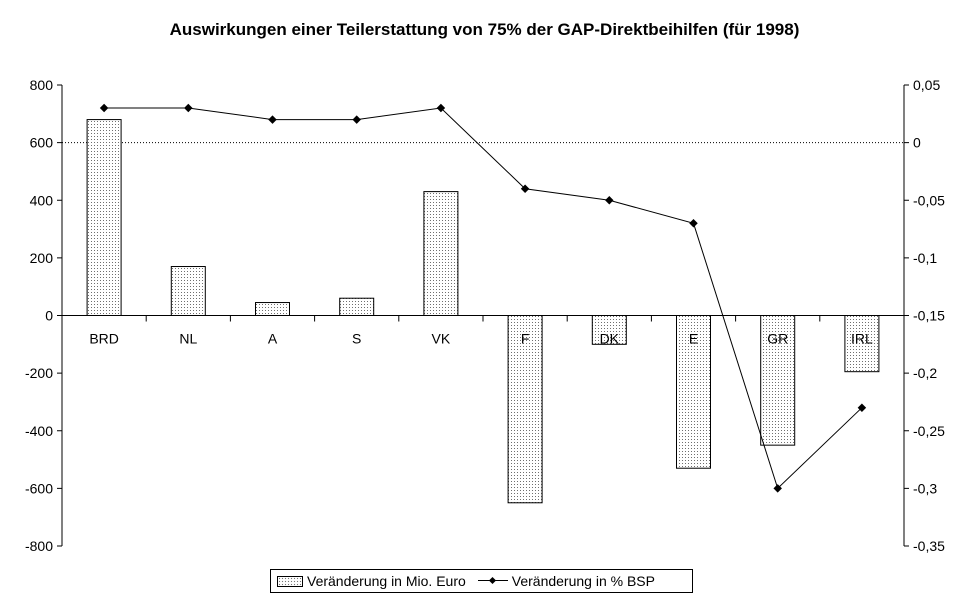 Image resolution: width=969 pixels, height=603 pixels. I want to click on y-left-tick-label: 400, so click(42, 200).